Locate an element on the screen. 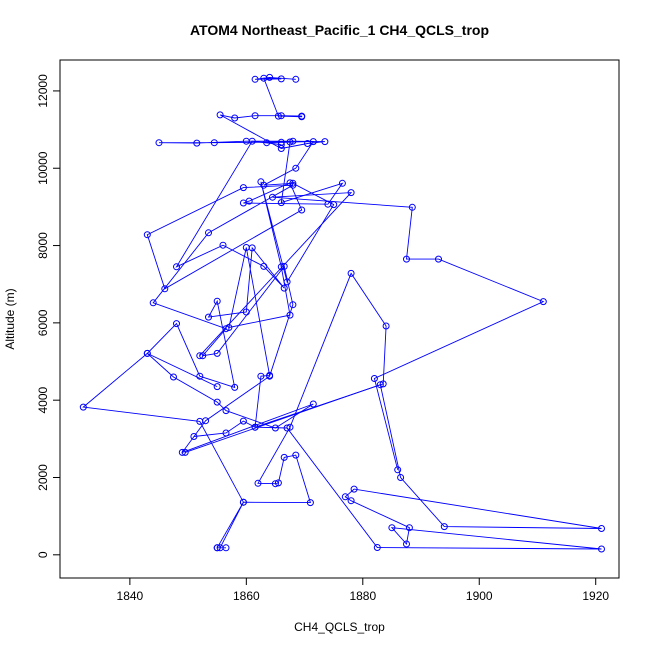 The image size is (650, 655). x-tick-label: 1900 is located at coordinates (479, 596).